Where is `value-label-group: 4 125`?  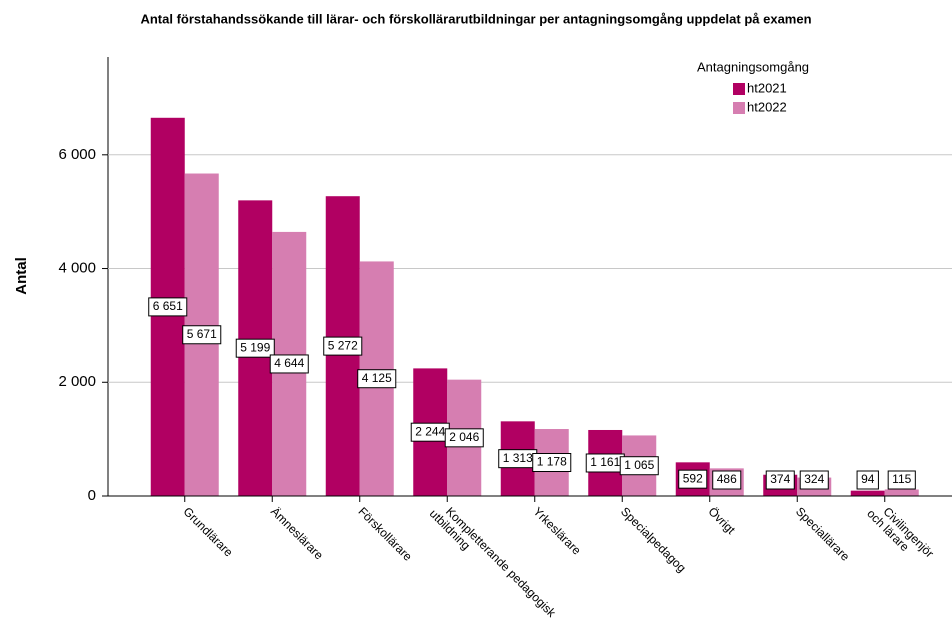 value-label-group: 4 125 is located at coordinates (377, 379).